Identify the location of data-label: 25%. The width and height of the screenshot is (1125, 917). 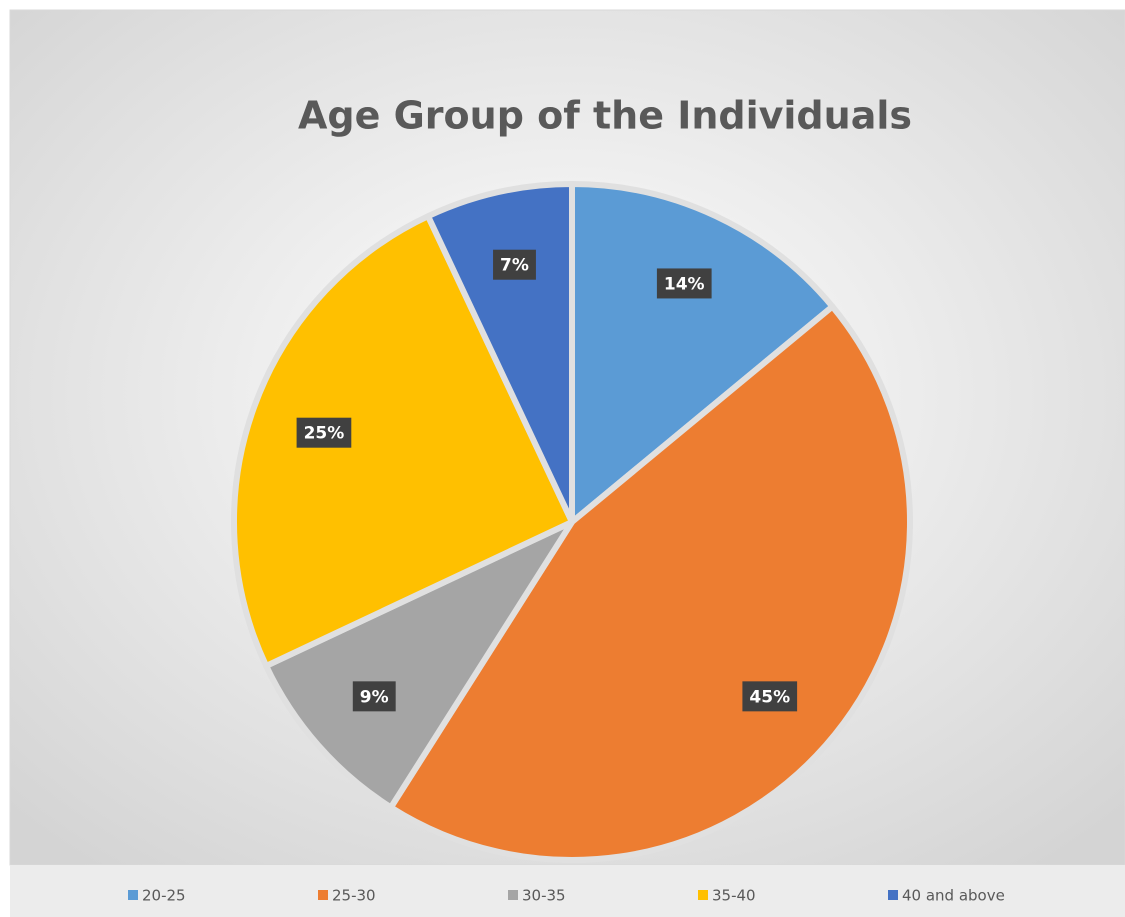
(324, 432).